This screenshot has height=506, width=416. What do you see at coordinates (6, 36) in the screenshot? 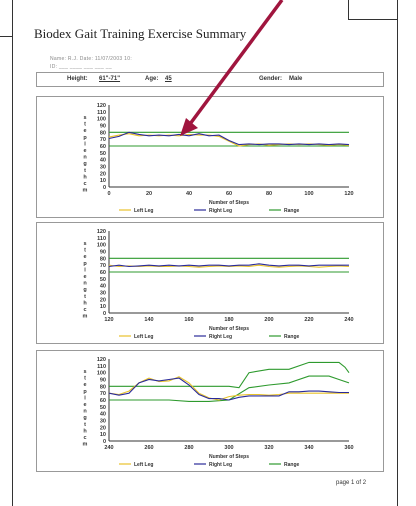
I see `frame-top-left` at bounding box center [6, 36].